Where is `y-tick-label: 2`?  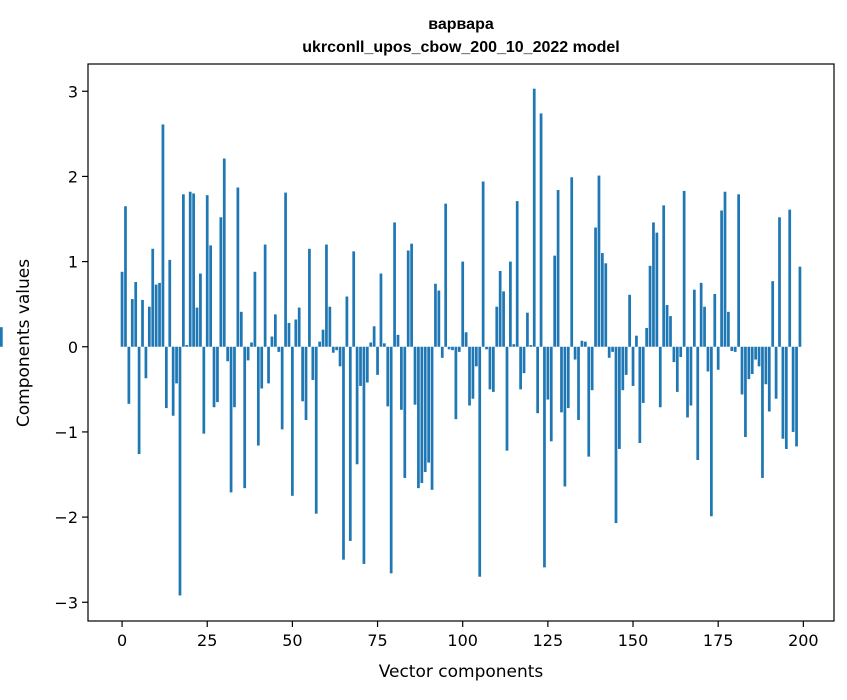
y-tick-label: 2 is located at coordinates (73, 176).